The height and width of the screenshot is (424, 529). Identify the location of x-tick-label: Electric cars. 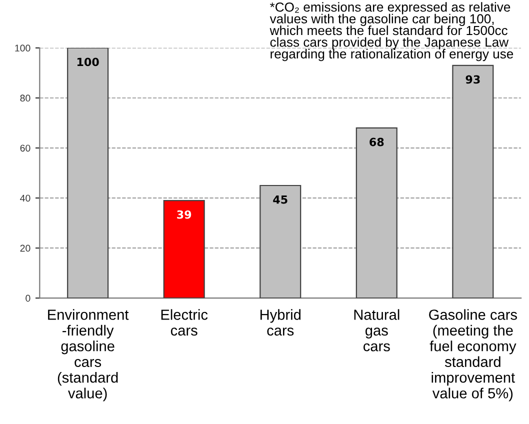
(184, 322).